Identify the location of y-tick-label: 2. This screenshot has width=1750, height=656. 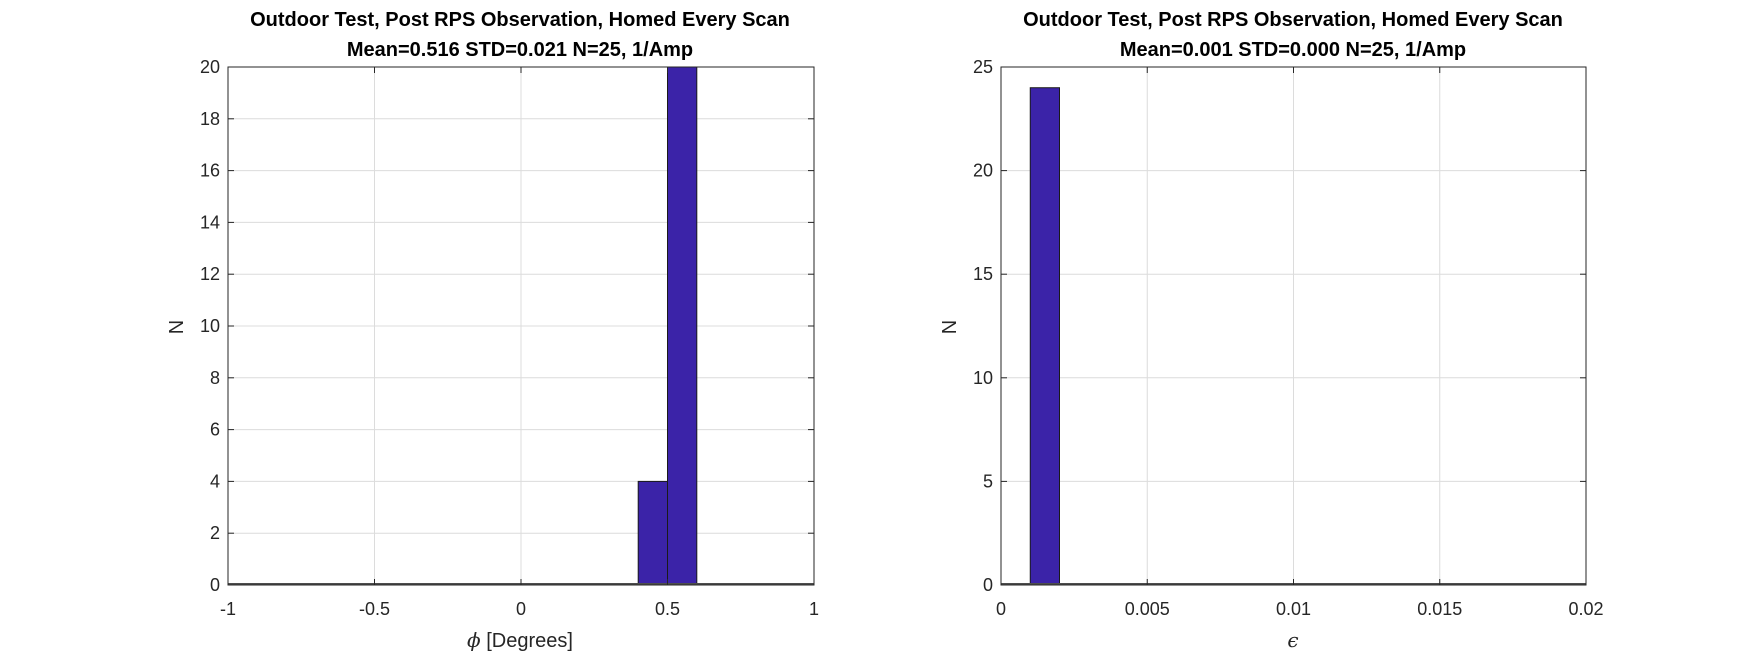
(215, 533).